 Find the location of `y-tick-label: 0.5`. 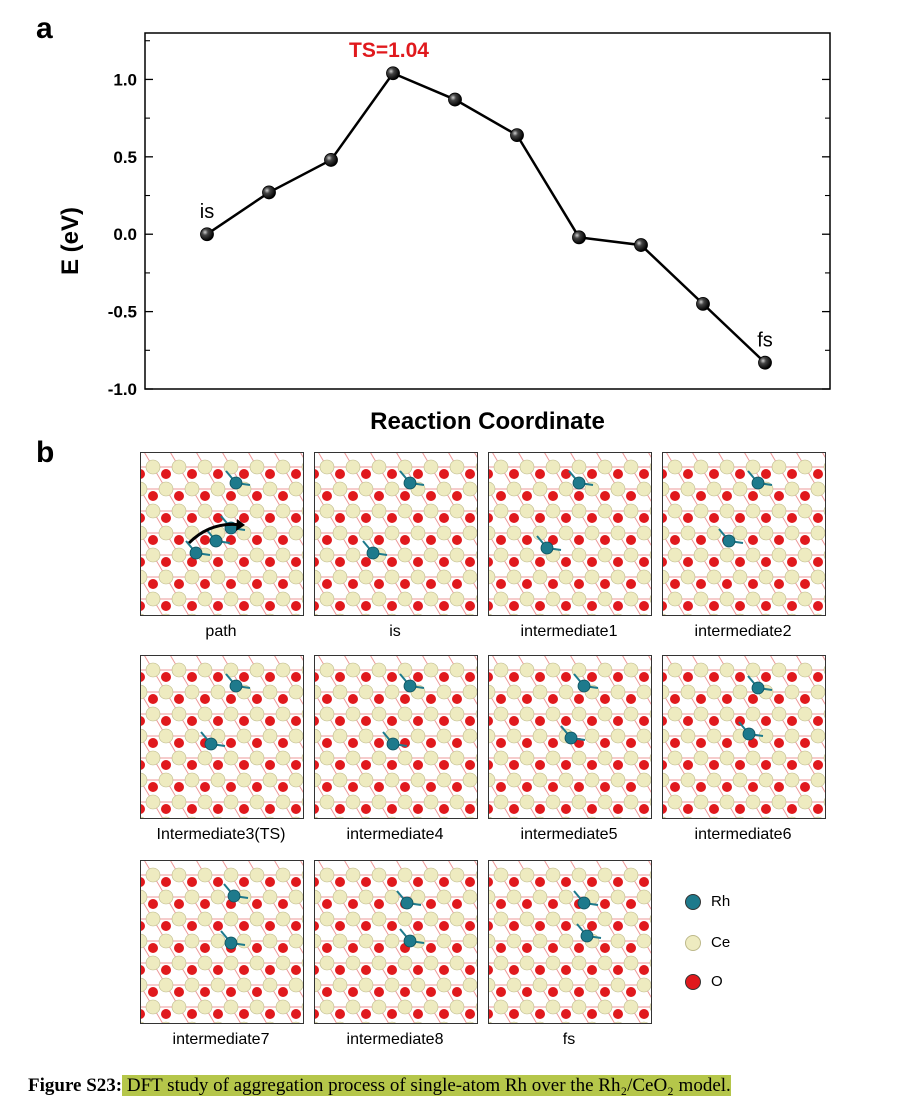

y-tick-label: 0.5 is located at coordinates (125, 157).